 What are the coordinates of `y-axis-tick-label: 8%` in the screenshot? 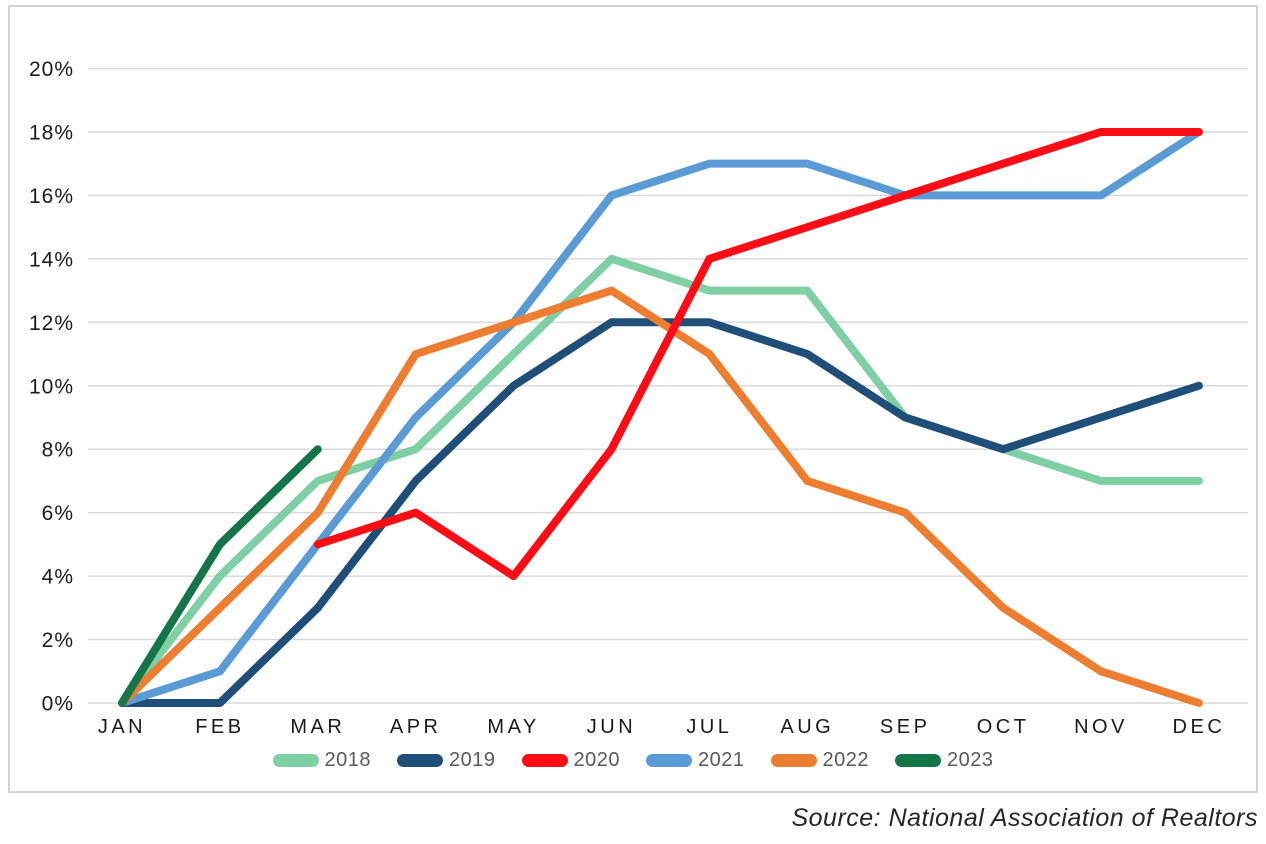 It's located at (58, 450).